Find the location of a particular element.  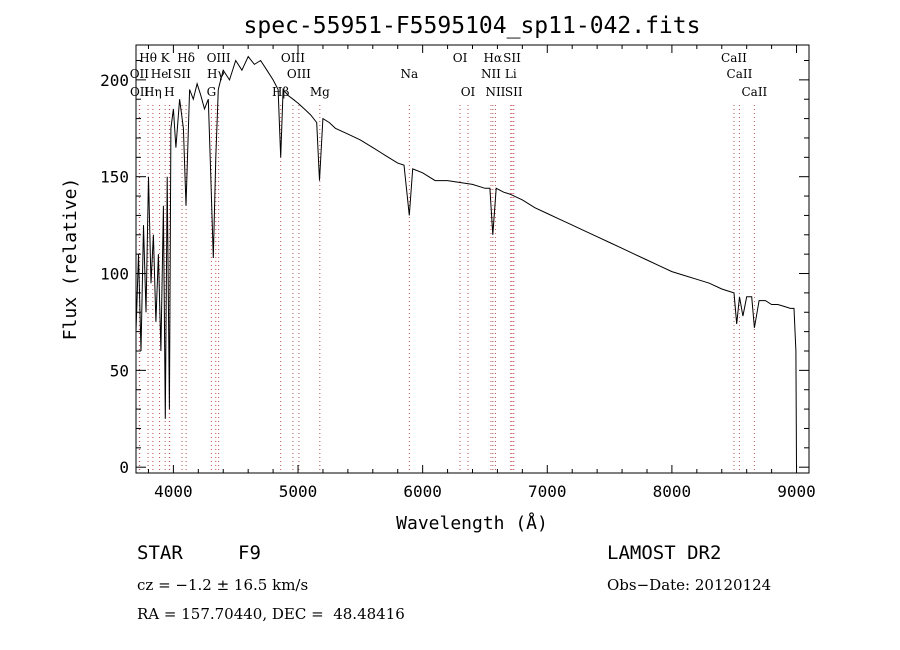

x-tick-label: 6000 is located at coordinates (422, 491).